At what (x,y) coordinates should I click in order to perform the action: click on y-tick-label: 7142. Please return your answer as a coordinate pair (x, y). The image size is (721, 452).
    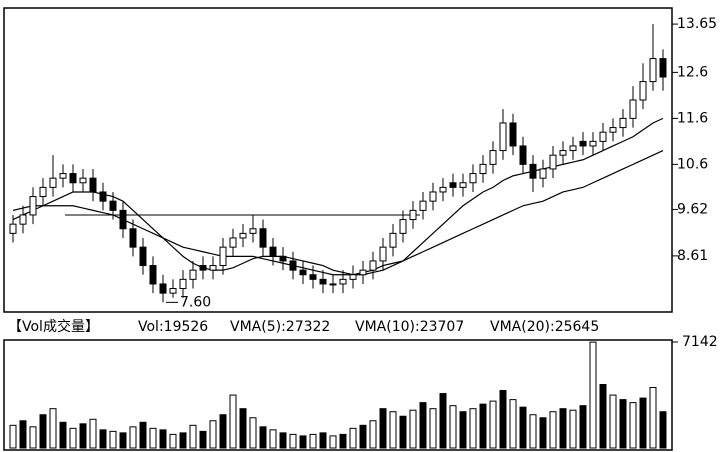
    Looking at the image, I should click on (700, 342).